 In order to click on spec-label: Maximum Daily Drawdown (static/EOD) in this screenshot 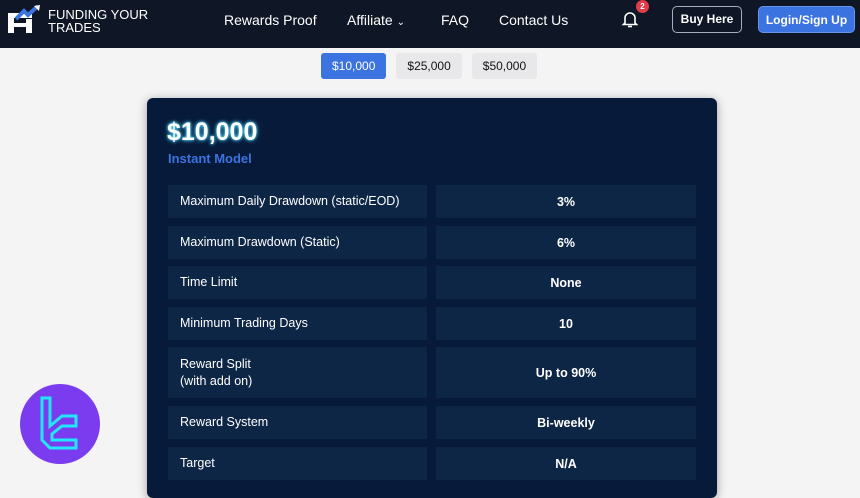, I will do `click(297, 201)`.